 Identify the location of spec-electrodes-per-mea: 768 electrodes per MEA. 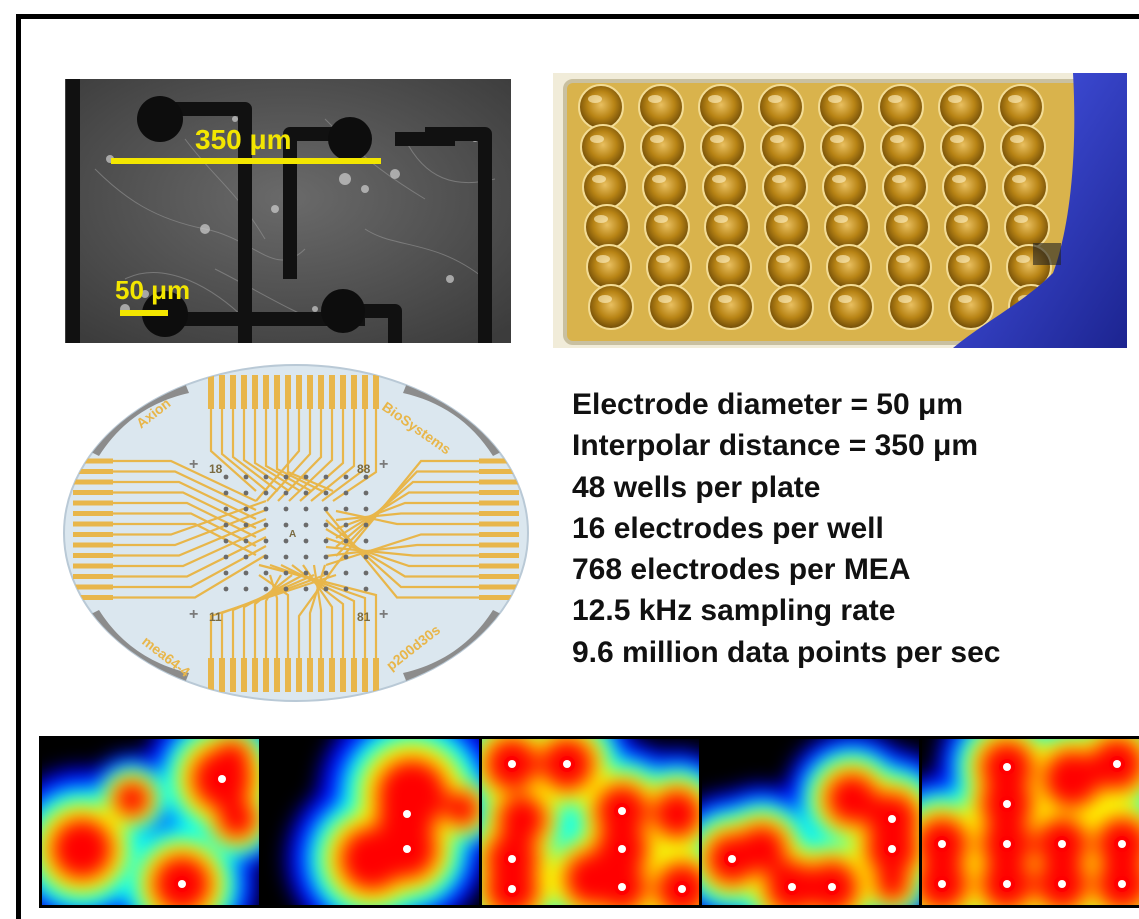
(741, 570).